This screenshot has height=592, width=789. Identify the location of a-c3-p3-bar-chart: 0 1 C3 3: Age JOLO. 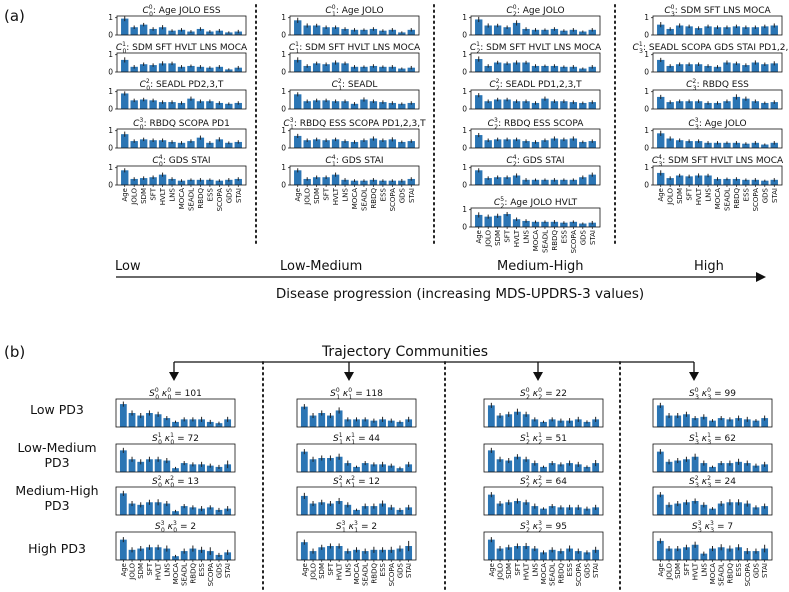
(713, 135).